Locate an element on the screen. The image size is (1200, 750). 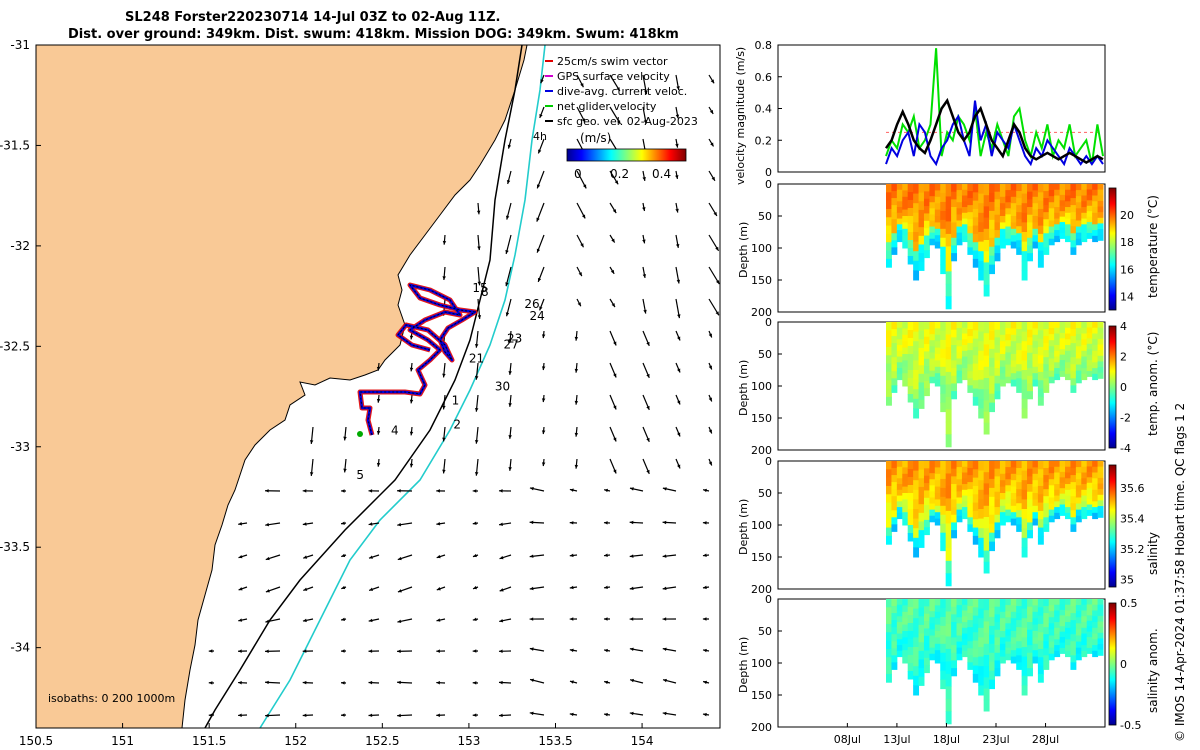
map-ytick-label: -32 is located at coordinates (20, 246).